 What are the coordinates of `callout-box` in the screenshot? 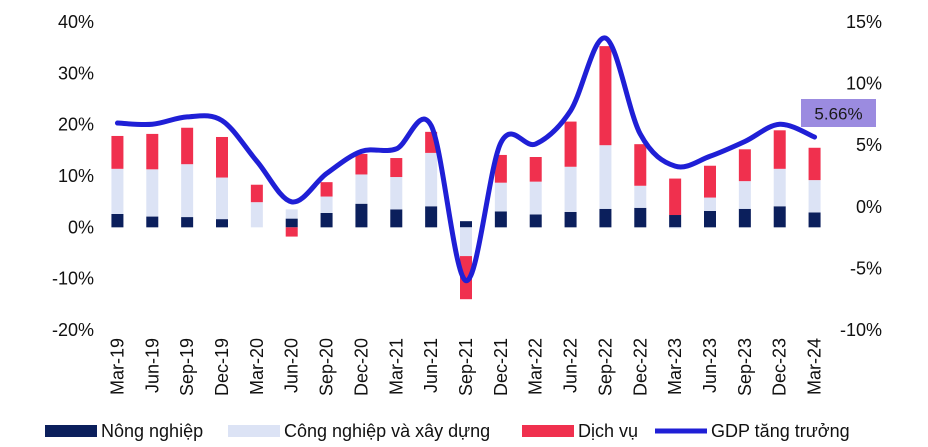 It's located at (838, 113).